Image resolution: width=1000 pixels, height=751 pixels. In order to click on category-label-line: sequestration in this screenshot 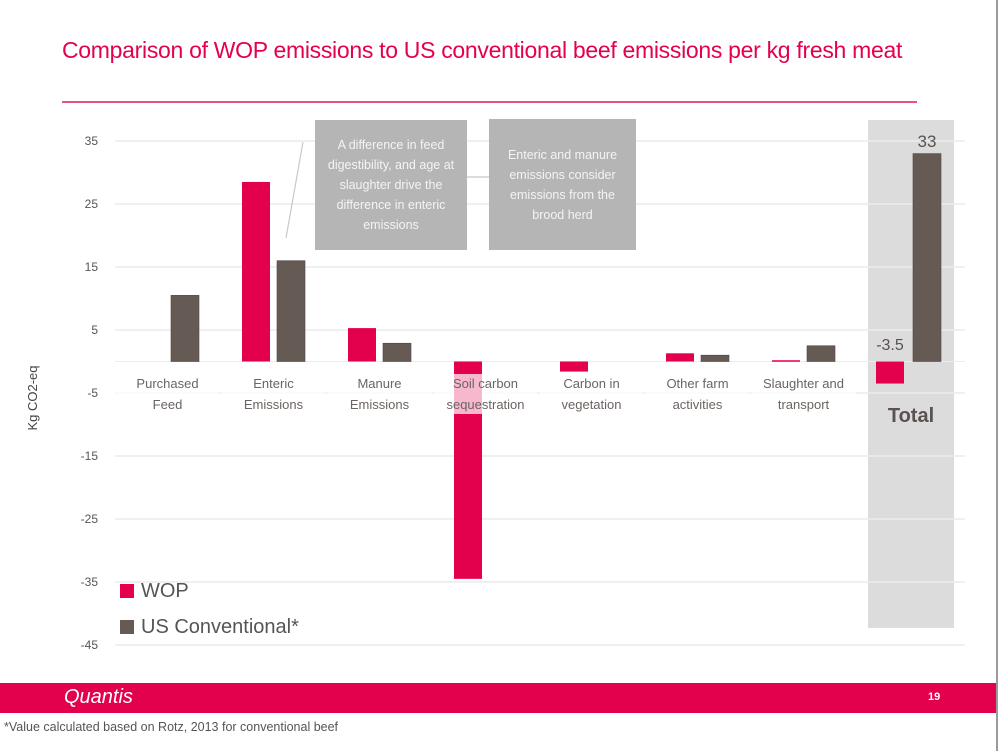, I will do `click(485, 404)`.